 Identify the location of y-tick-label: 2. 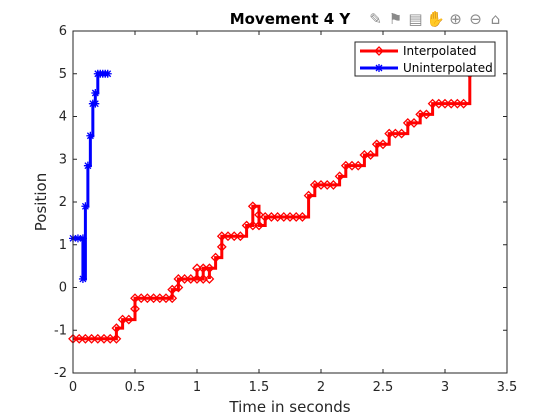
(63, 202).